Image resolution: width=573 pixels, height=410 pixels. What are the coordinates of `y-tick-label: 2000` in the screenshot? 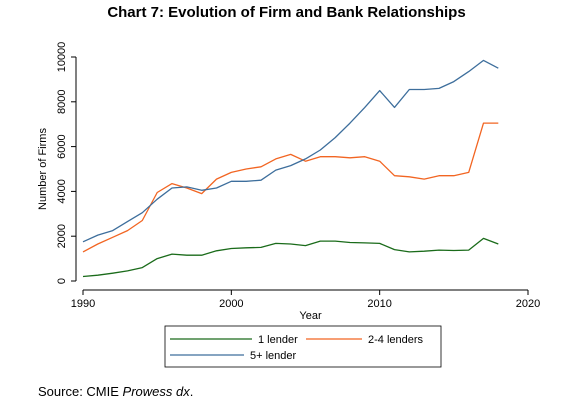 It's located at (62, 236).